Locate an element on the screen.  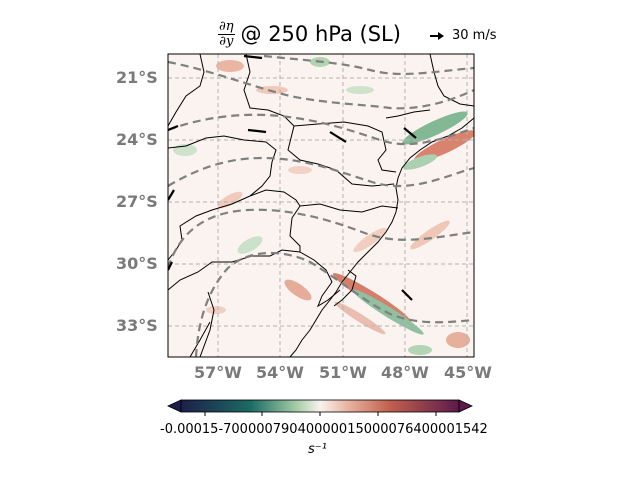
title-numerator: ∂η is located at coordinates (226, 26).